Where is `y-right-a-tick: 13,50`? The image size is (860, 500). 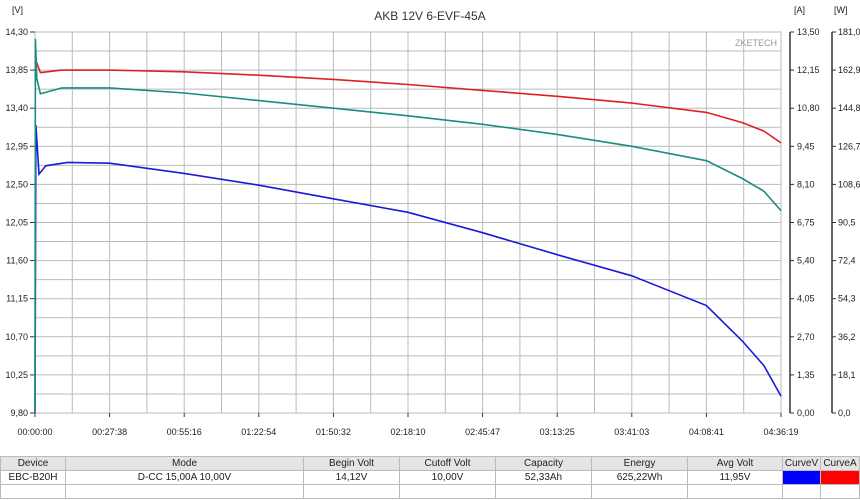
y-right-a-tick: 13,50 is located at coordinates (808, 32).